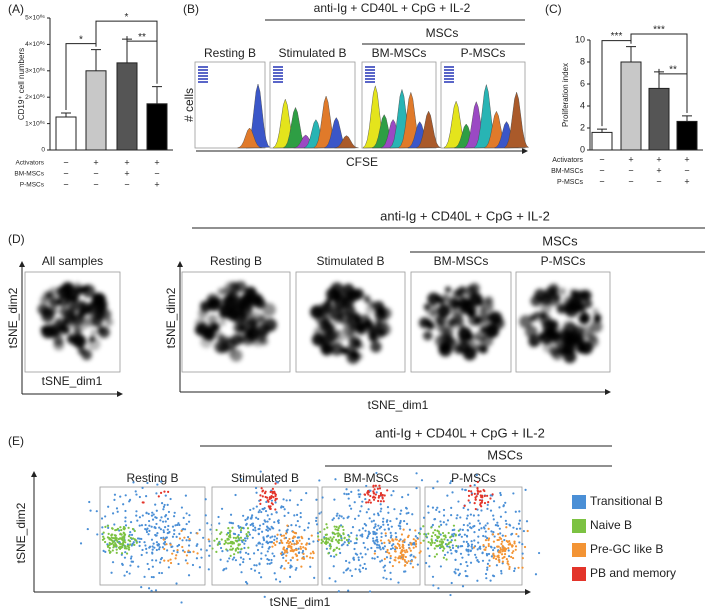  What do you see at coordinates (630, 170) in the screenshot?
I see `condition-mark: −` at bounding box center [630, 170].